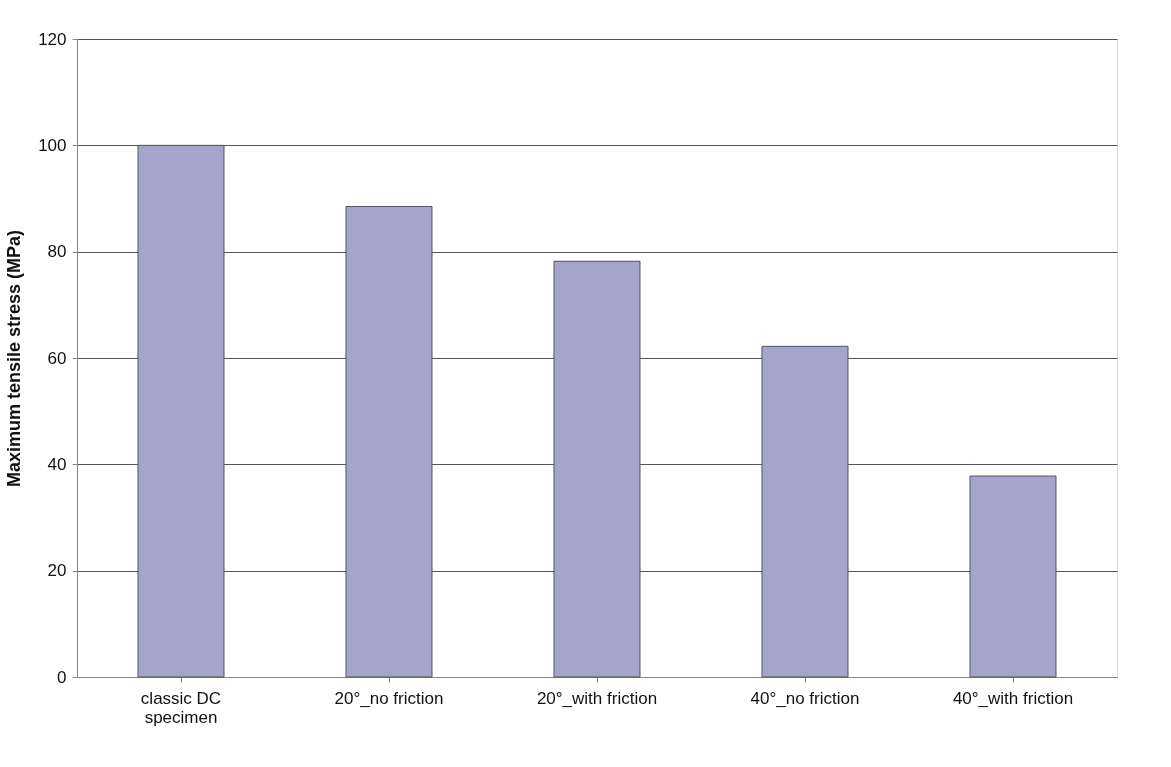  I want to click on y-axis-title: Maximum tensile stress (MPa), so click(14, 358).